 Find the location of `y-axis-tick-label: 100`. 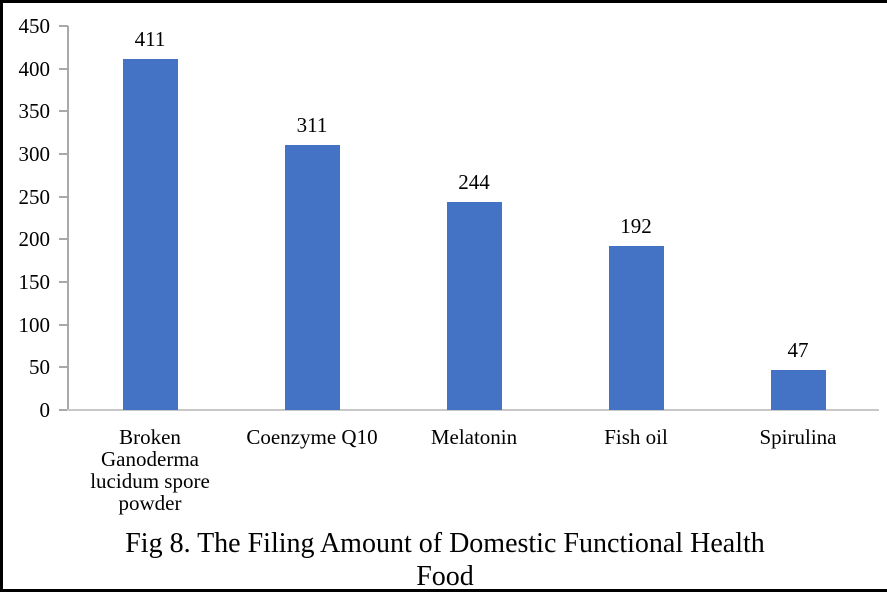

y-axis-tick-label: 100 is located at coordinates (34, 324).